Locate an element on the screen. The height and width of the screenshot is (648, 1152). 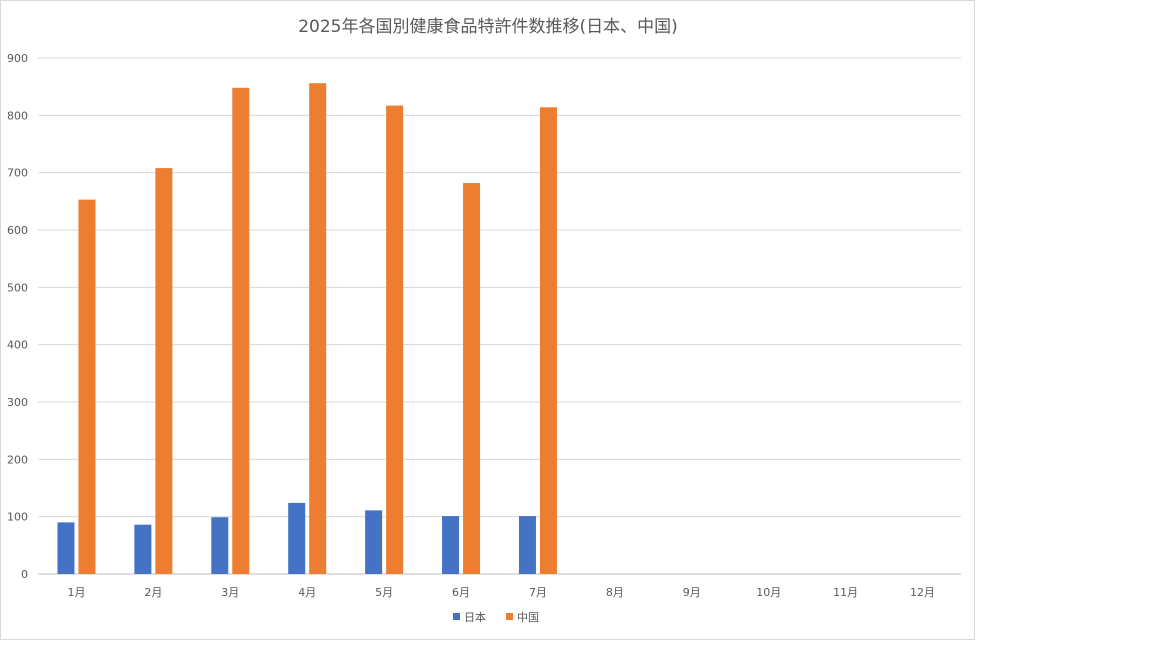
x-tick-label: 3月 is located at coordinates (230, 592).